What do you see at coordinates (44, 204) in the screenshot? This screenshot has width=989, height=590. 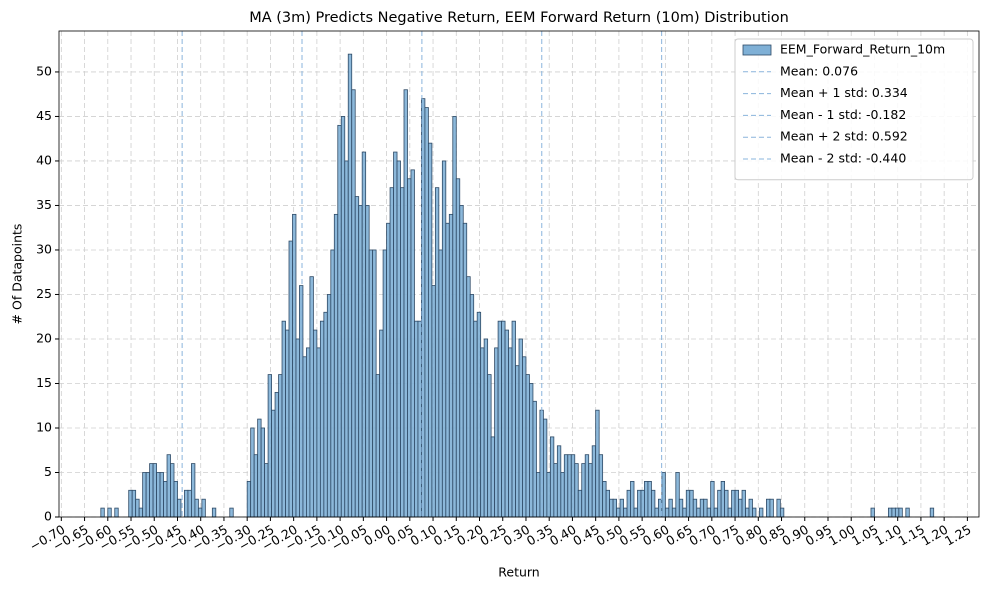 I see `y-tick-label: 35` at bounding box center [44, 204].